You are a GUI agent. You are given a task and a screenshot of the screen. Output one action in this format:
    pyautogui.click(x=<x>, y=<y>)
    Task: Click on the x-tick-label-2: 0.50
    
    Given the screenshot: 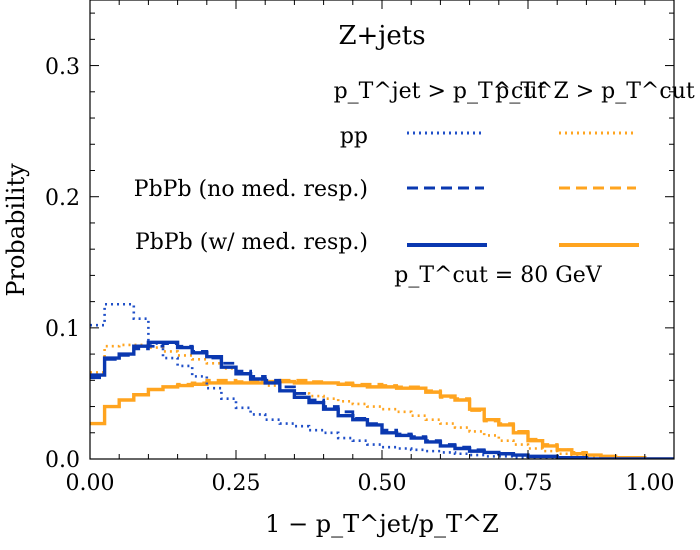 What is the action you would take?
    pyautogui.click(x=382, y=483)
    